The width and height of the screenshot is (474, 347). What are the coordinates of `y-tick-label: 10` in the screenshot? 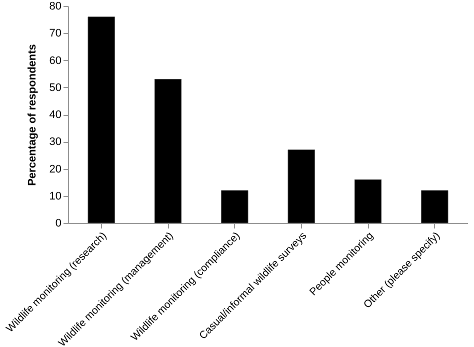 It's located at (55, 196).